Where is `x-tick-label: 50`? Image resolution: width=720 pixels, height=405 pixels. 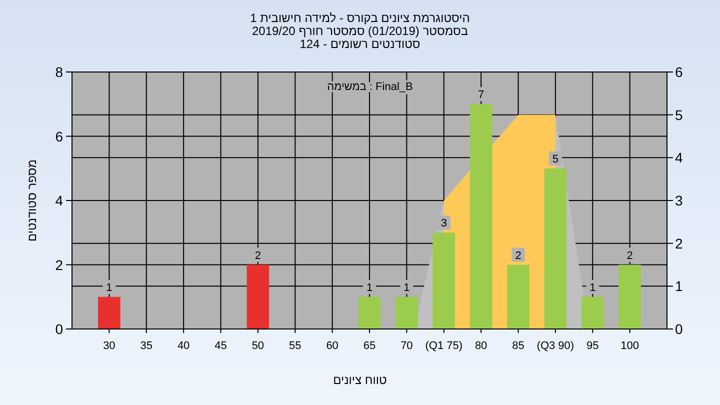 x-tick-label: 50 is located at coordinates (258, 346).